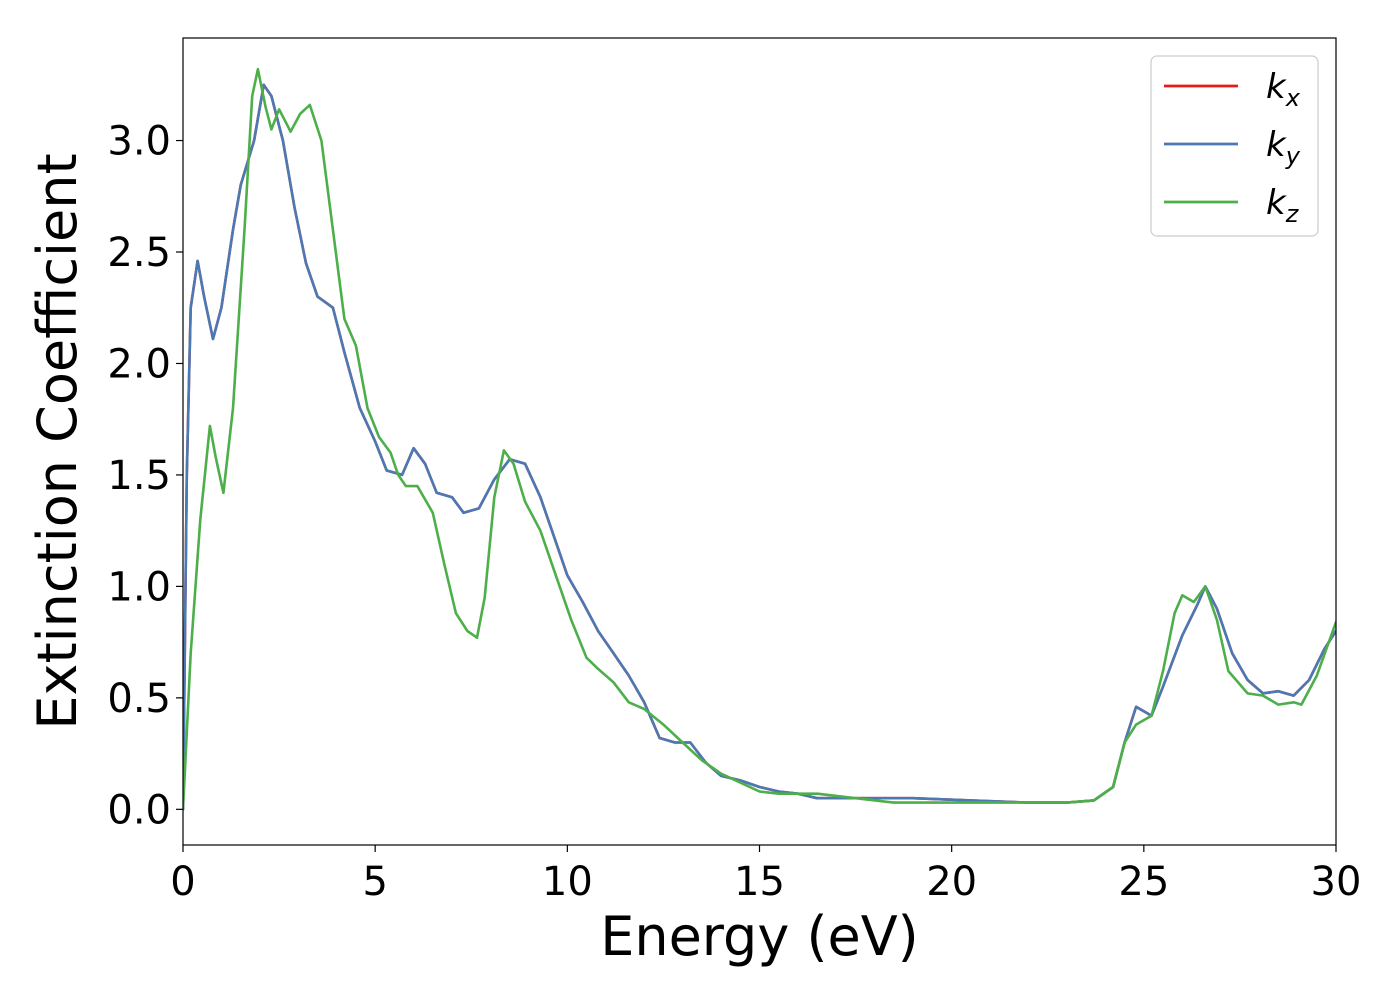  What do you see at coordinates (759, 936) in the screenshot?
I see `x-axis-label: Energy (eV)` at bounding box center [759, 936].